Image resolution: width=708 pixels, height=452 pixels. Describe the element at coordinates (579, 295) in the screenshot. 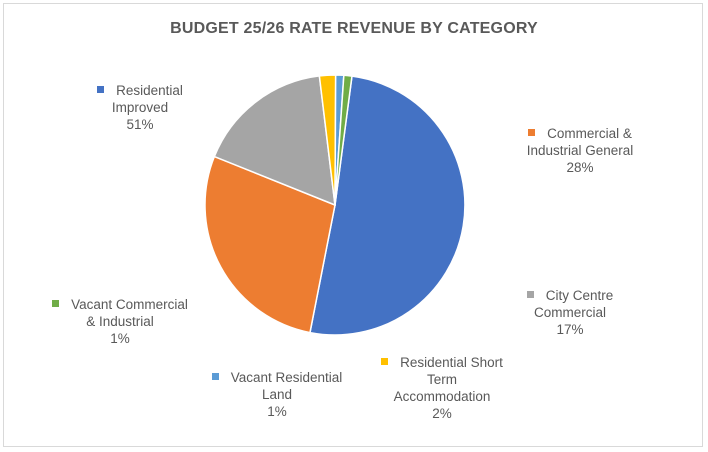

I see `data-label-text: City Centre` at that location.